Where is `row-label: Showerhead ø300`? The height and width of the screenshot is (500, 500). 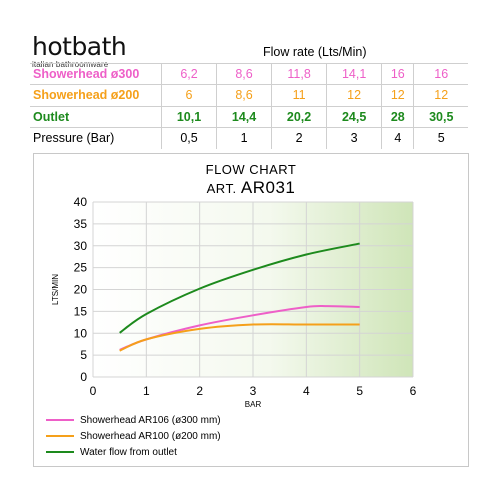
row-label: Showerhead ø300 is located at coordinates (96, 73).